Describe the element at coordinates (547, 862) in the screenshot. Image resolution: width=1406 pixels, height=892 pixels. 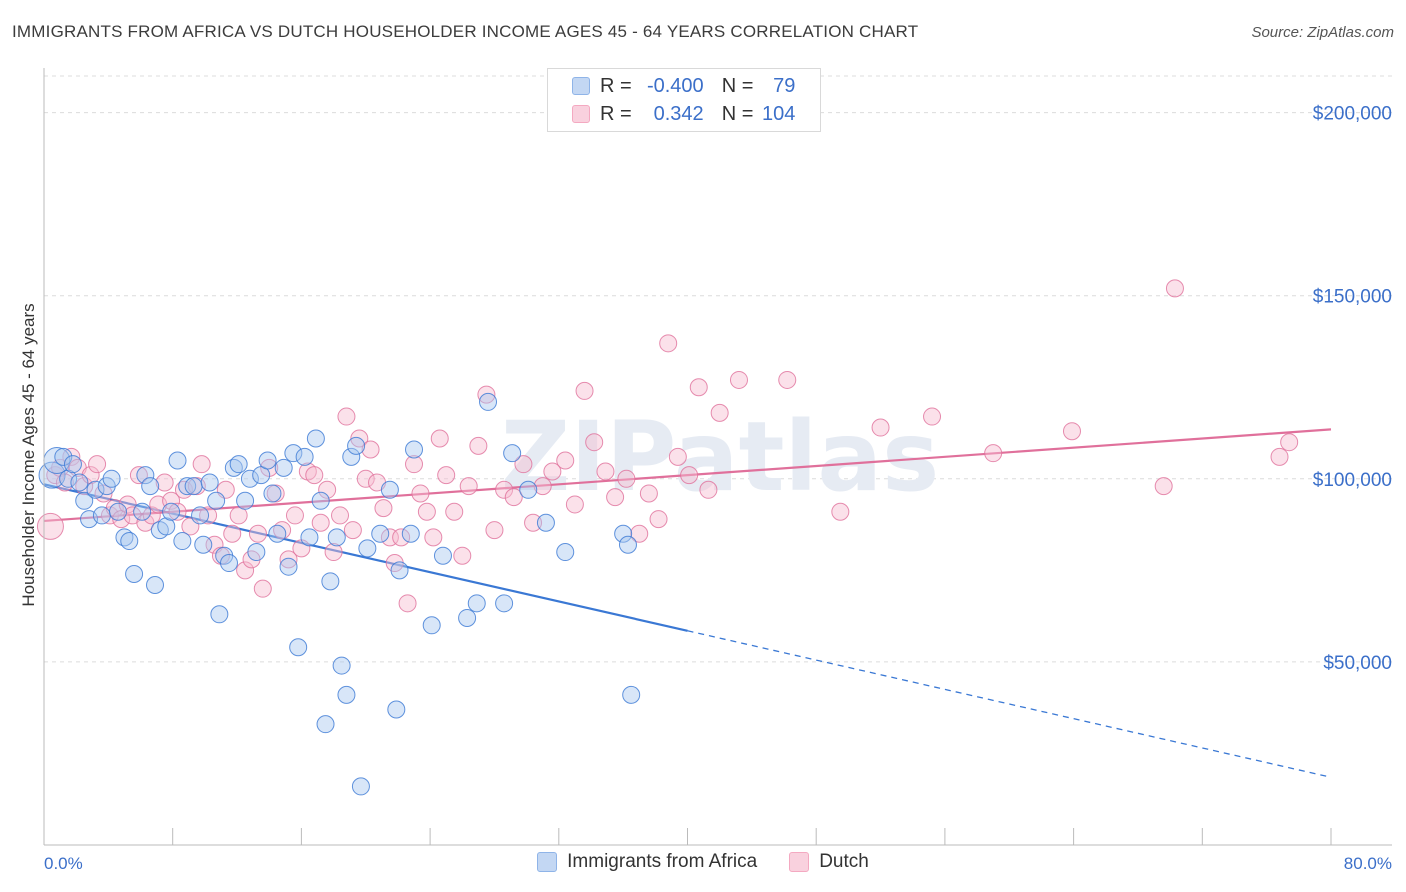
I see `legend-swatch-africa` at that location.